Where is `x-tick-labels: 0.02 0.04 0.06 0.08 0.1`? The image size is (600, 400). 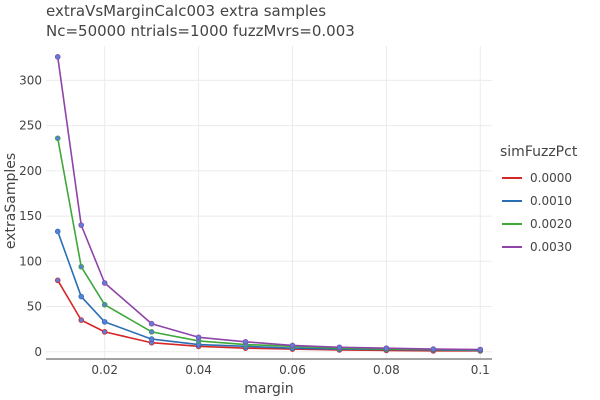 x-tick-labels: 0.02 0.04 0.06 0.08 0.1 is located at coordinates (290, 370).